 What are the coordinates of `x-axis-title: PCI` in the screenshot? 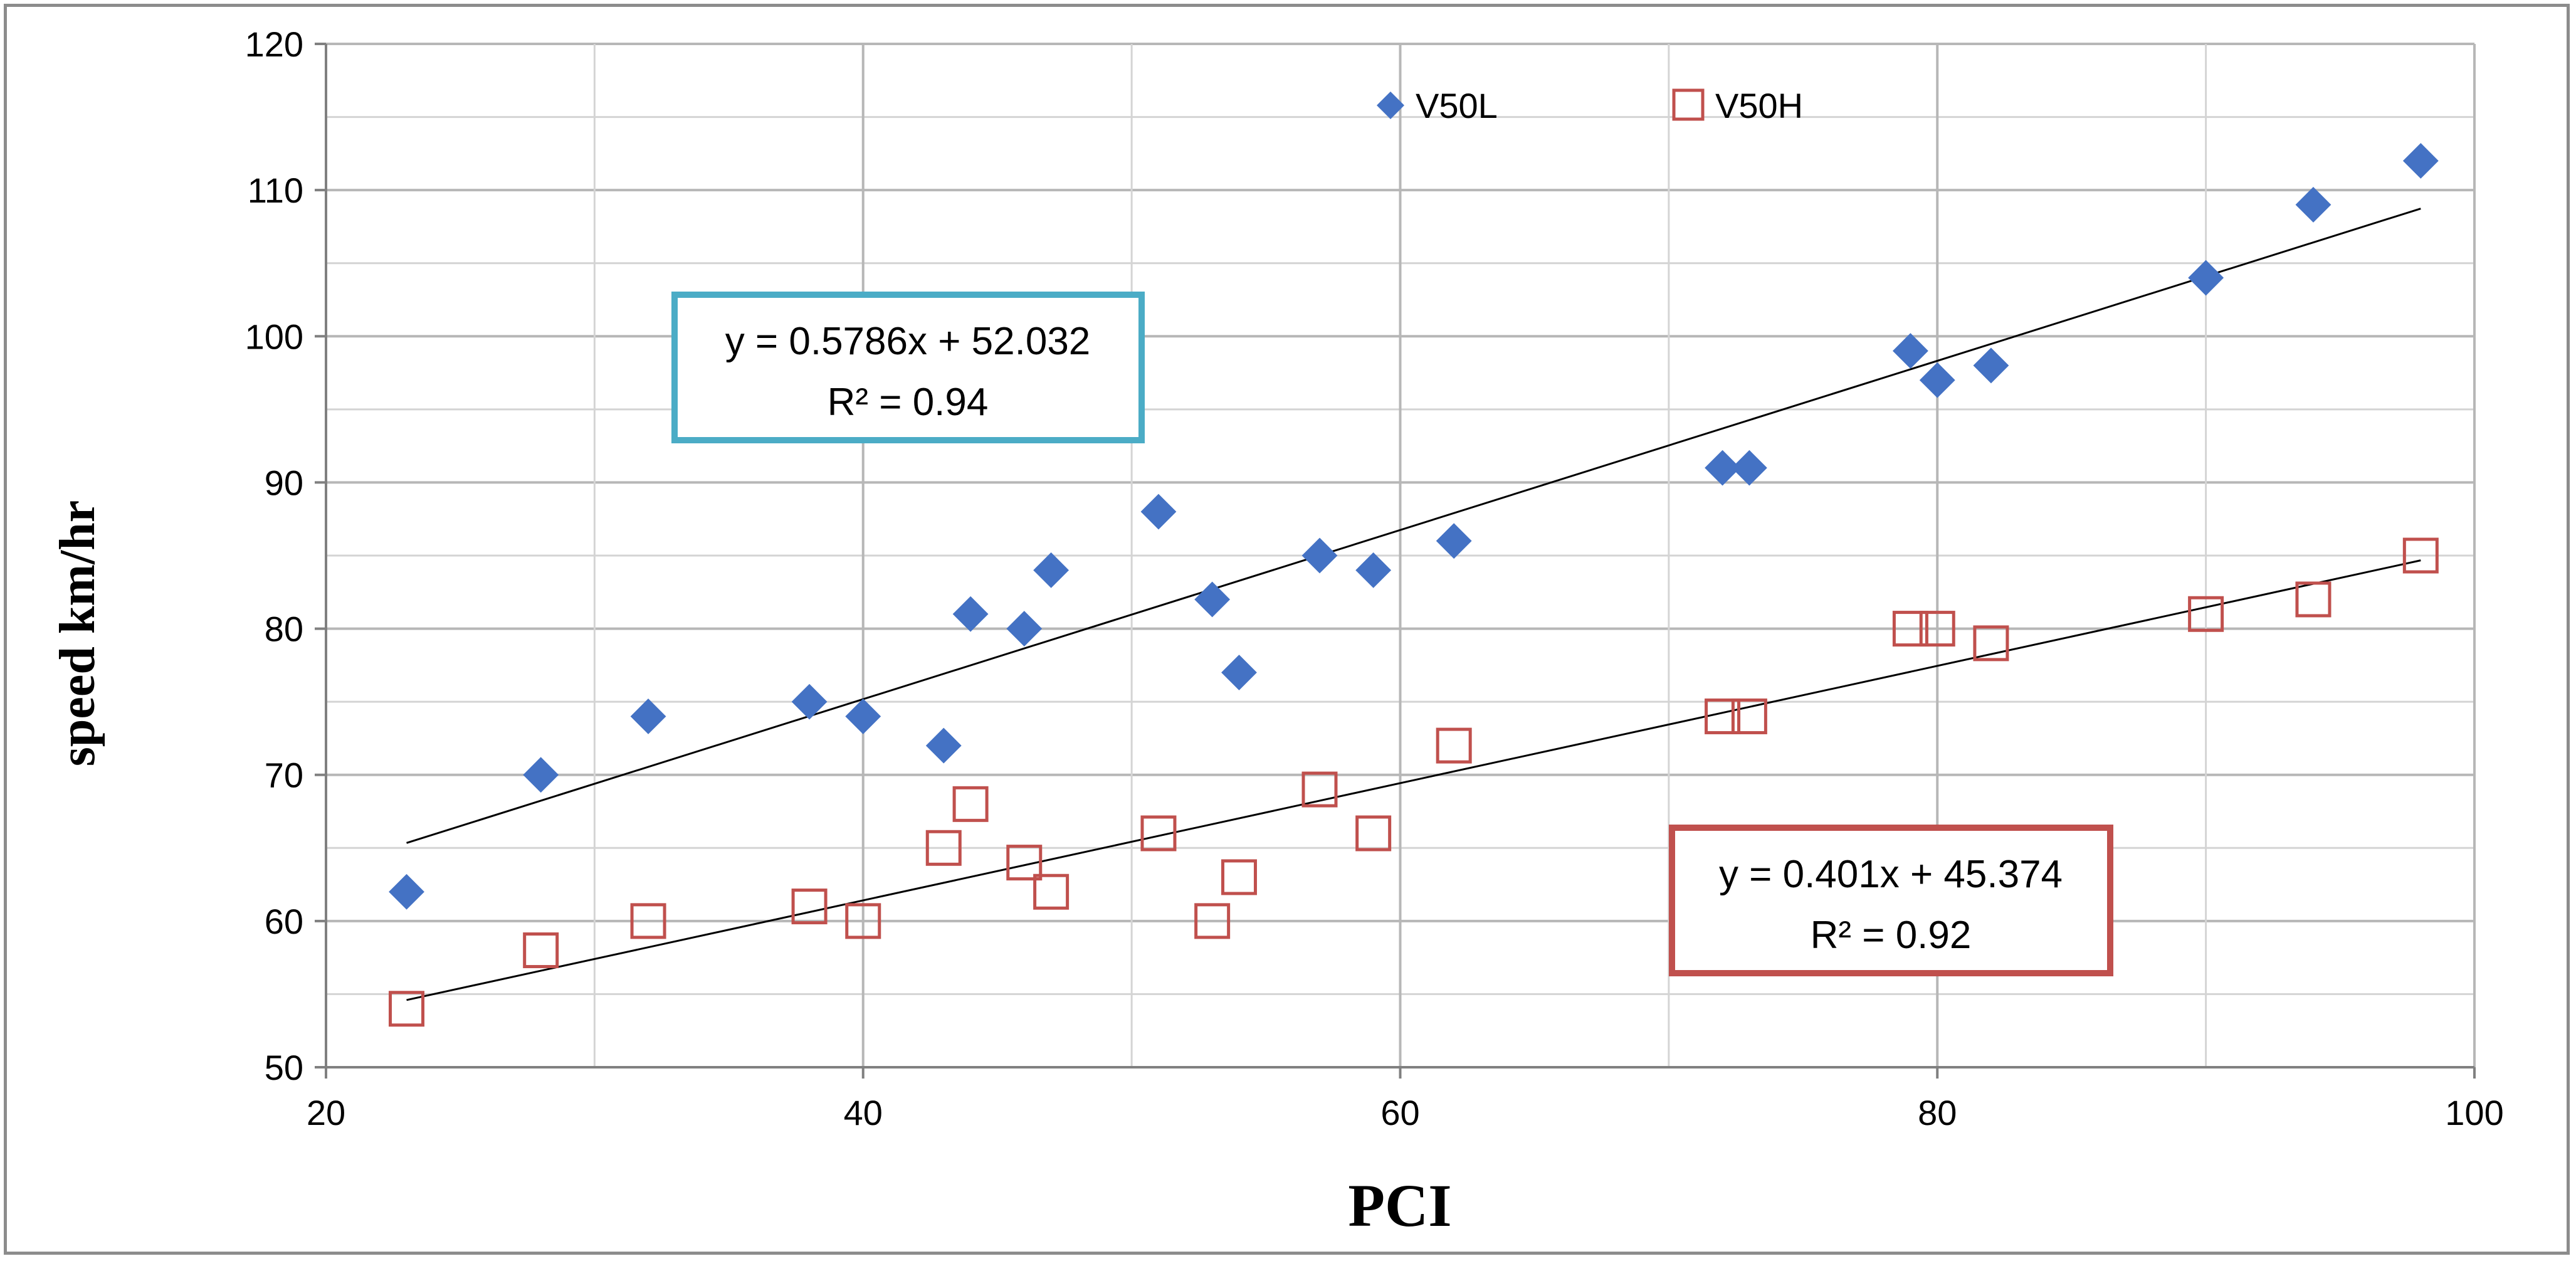 It's located at (1400, 1205).